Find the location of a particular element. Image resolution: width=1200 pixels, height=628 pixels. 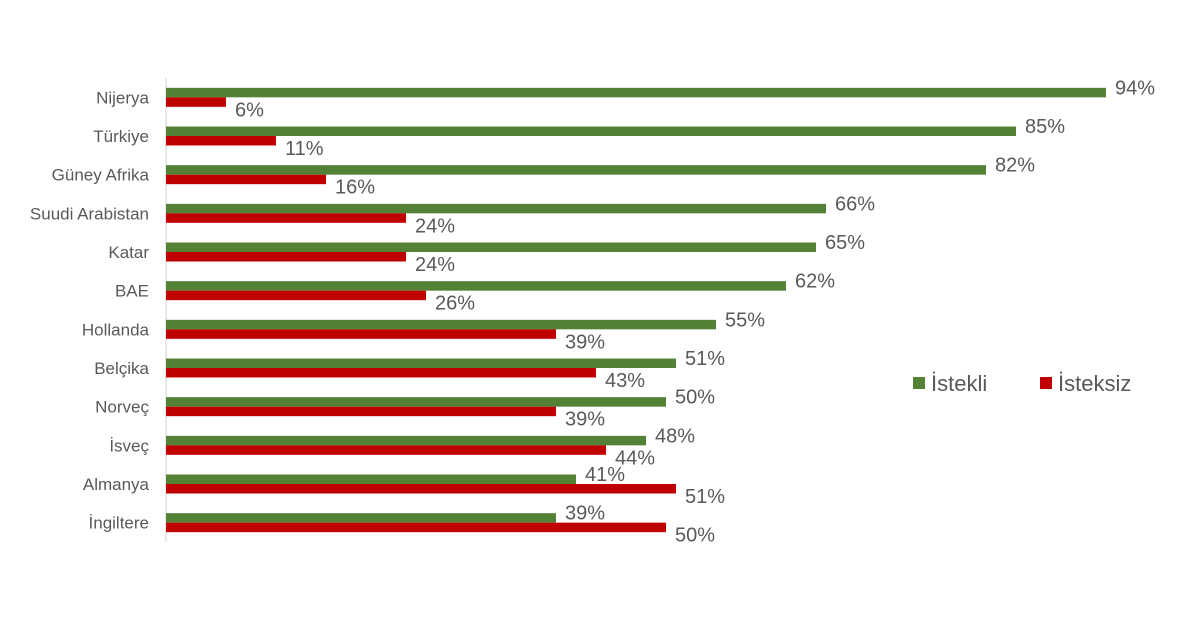

data-label-istekli: 85% is located at coordinates (1045, 127).